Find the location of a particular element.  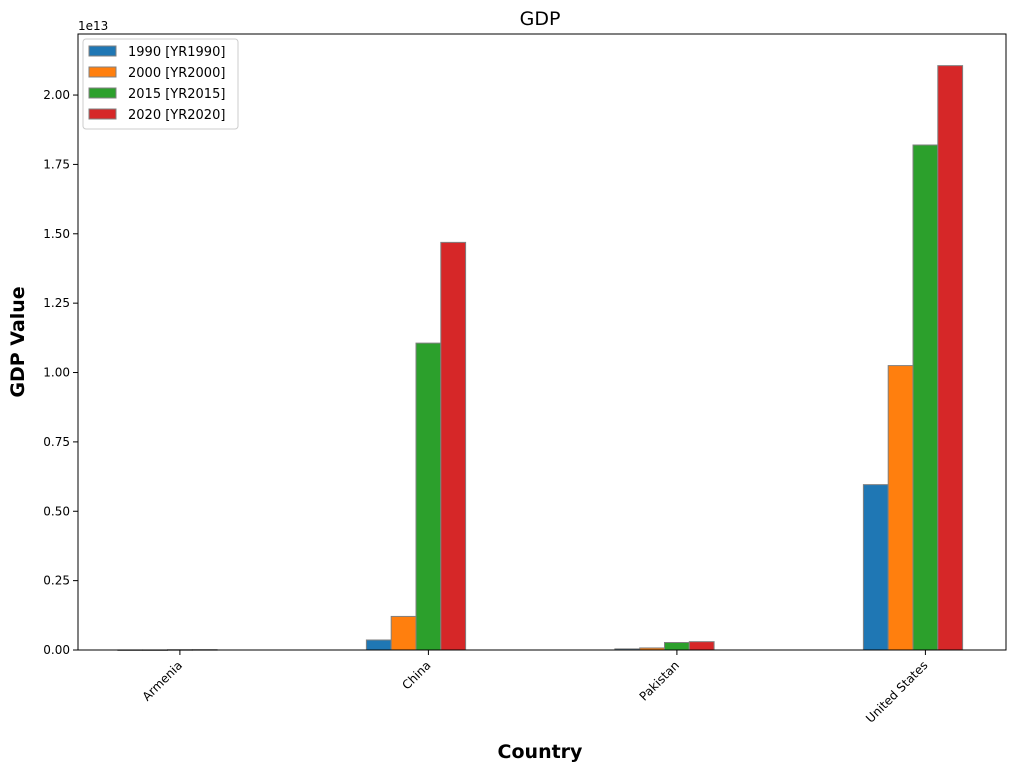

x-tick-label: Pakistan is located at coordinates (659, 680).